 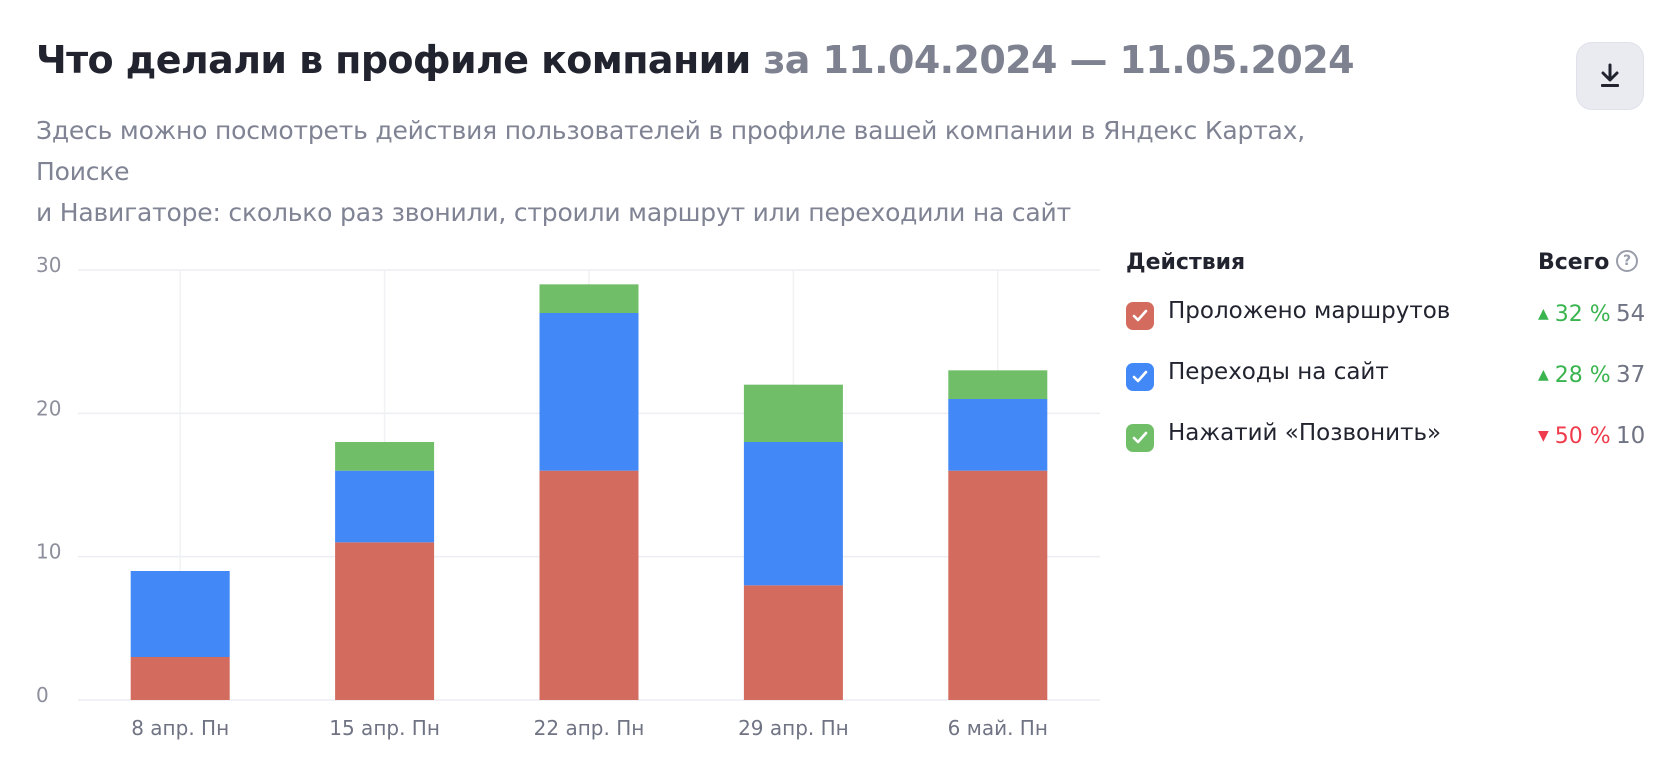 I want to click on legend-item-total: 54, so click(x=1631, y=314).